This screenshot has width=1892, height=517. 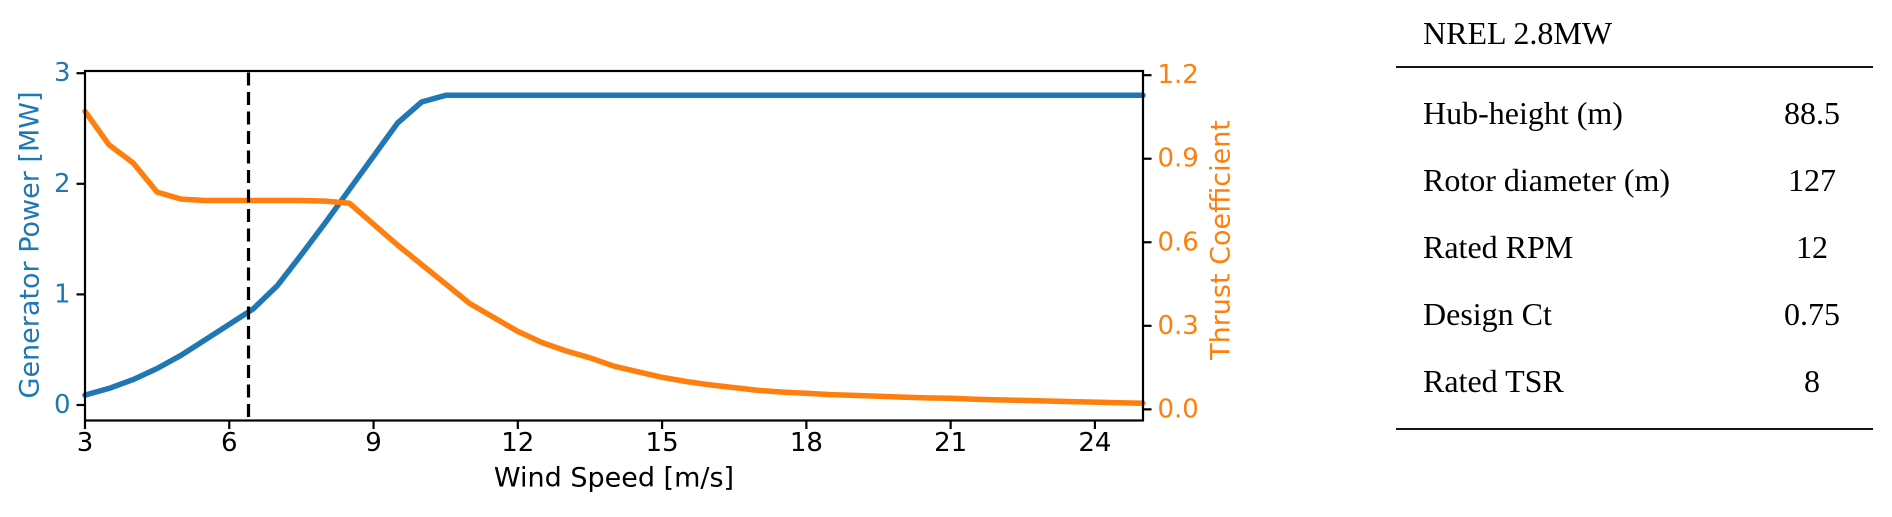 What do you see at coordinates (517, 443) in the screenshot?
I see `x-tick-label: 12` at bounding box center [517, 443].